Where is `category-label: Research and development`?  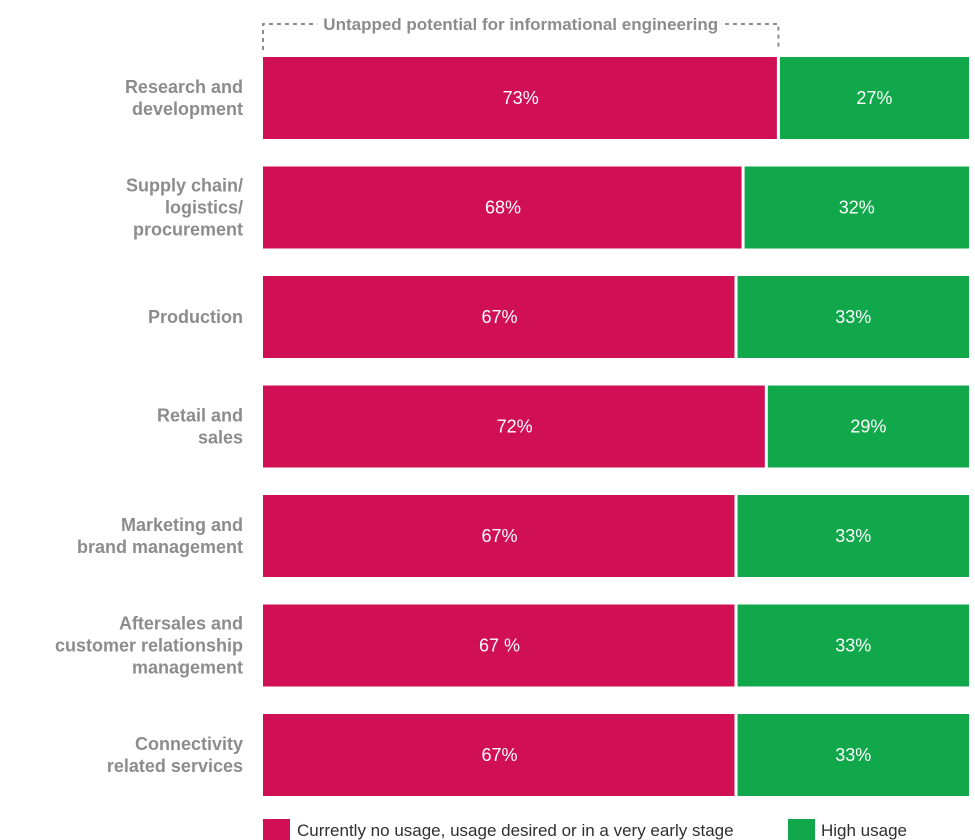 category-label: Research and development is located at coordinates (184, 98).